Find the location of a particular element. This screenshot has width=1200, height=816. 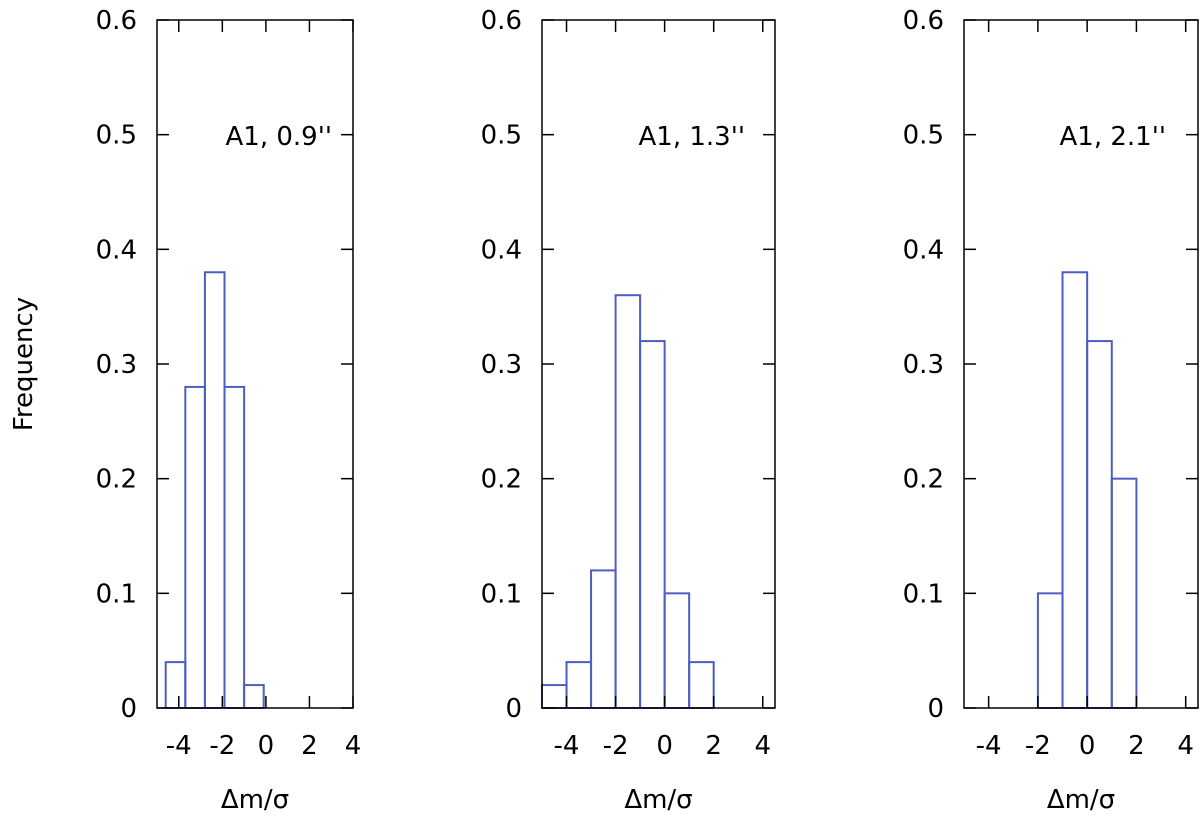

figure-ylabel: Frequency is located at coordinates (24, 364).